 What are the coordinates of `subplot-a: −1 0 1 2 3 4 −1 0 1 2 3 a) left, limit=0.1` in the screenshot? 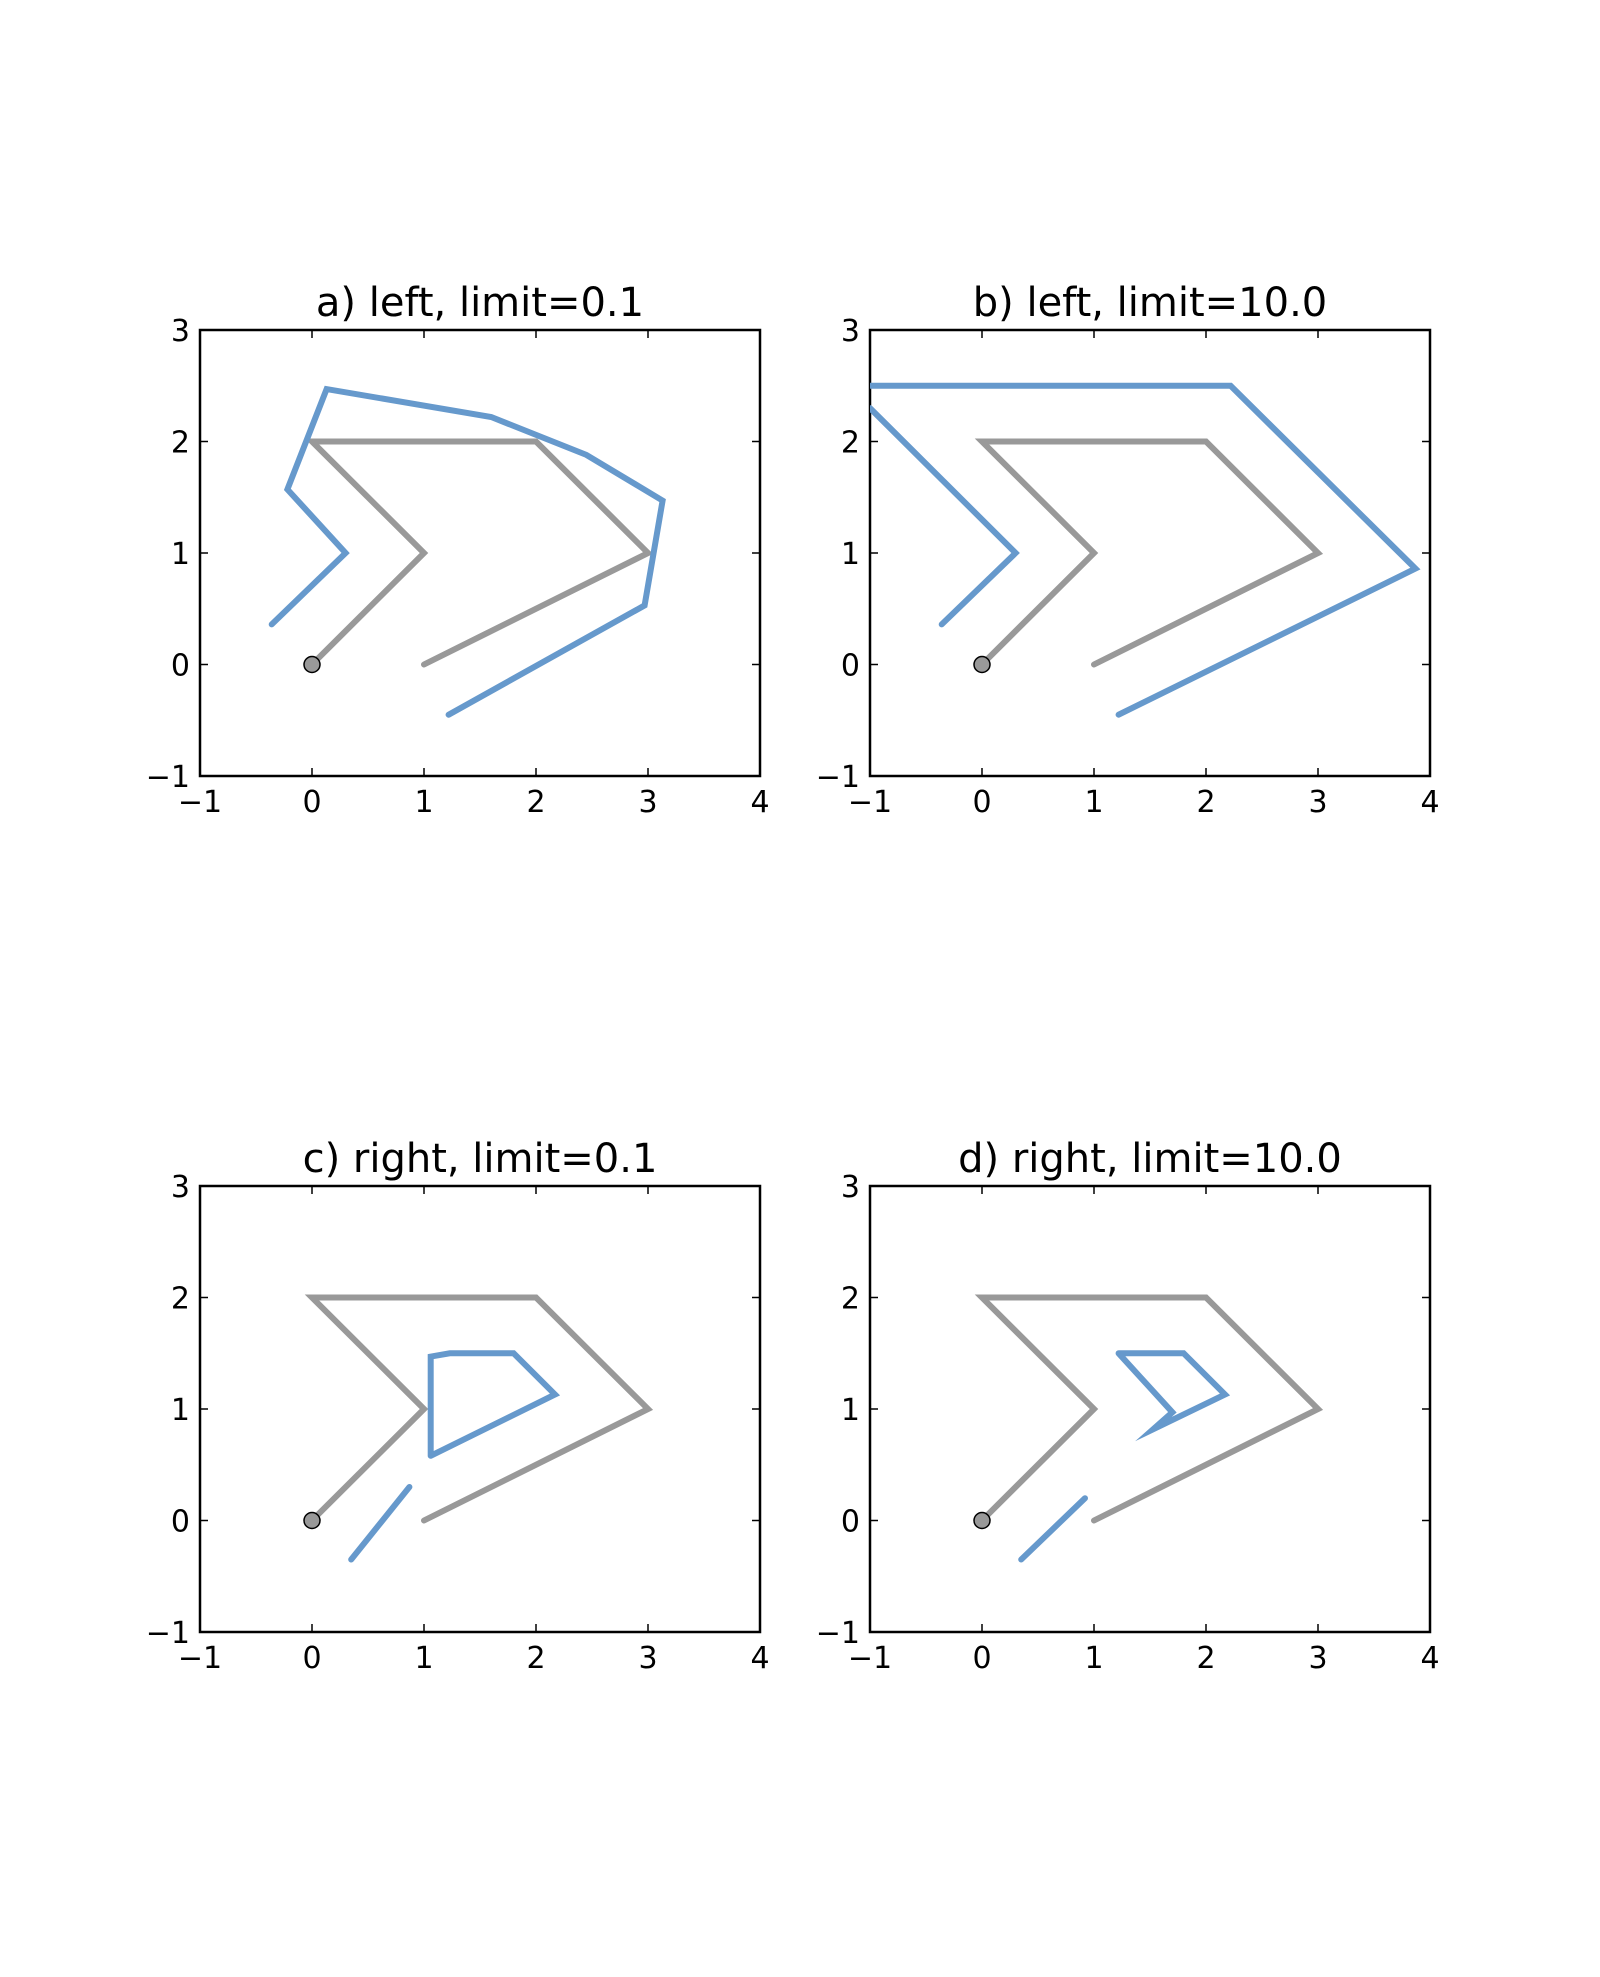 It's located at (458, 550).